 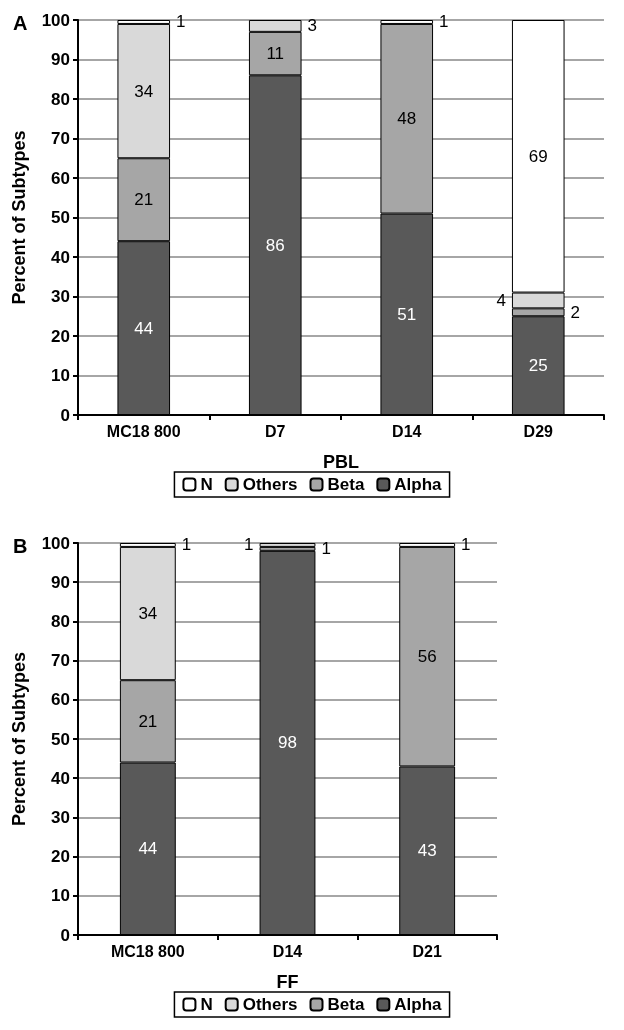 I want to click on data-label: 4, so click(x=501, y=300).